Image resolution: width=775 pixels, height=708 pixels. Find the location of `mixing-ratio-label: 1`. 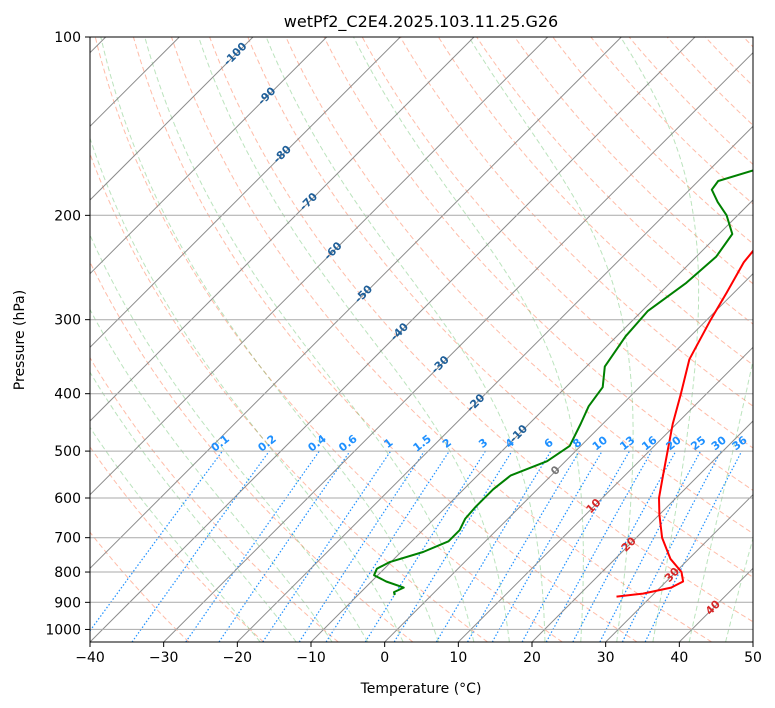

mixing-ratio-label: 1 is located at coordinates (389, 443).